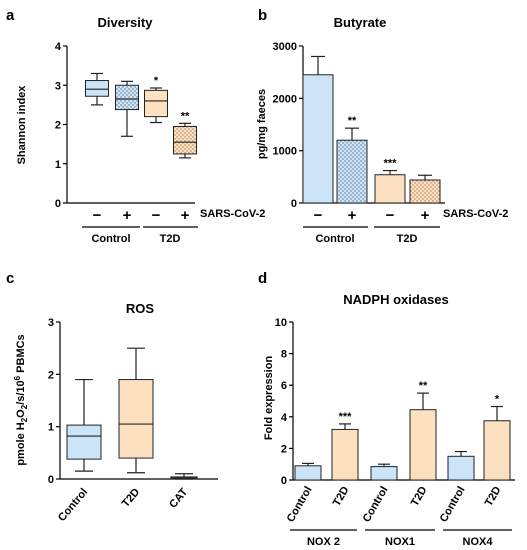  I want to click on panel-b-ytick-label: 0, so click(294, 204).